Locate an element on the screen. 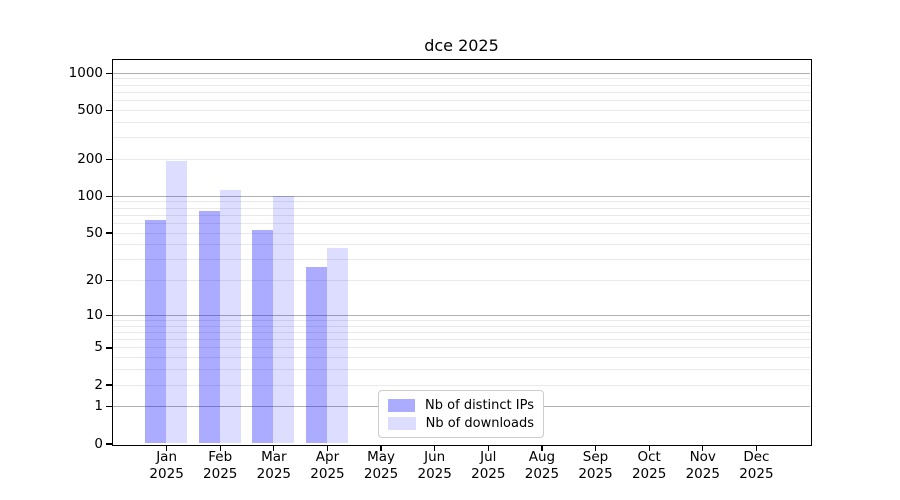 The width and height of the screenshot is (900, 500). x-tick-label: Jan 2025 is located at coordinates (166, 465).